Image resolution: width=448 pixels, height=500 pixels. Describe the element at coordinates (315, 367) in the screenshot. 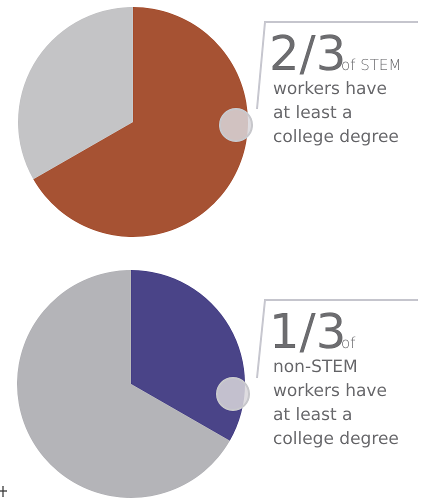

I see `text: non-STEM` at that location.